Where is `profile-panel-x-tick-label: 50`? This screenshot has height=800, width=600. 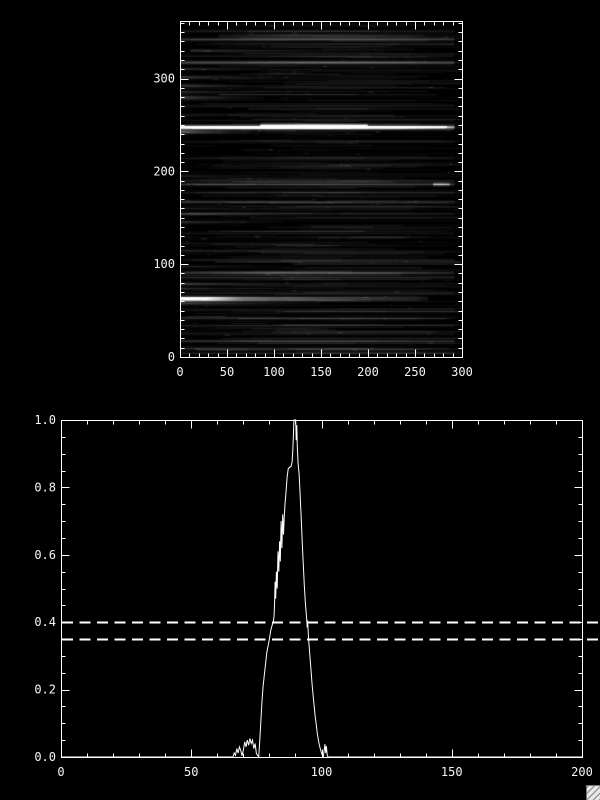 profile-panel-x-tick-label: 50 is located at coordinates (191, 772).